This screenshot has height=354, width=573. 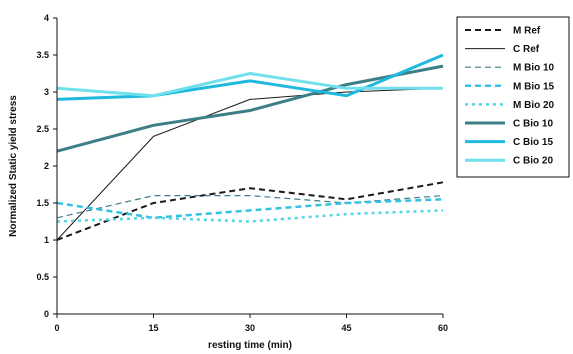 I want to click on legend-label: C Bio 20, so click(x=533, y=161).